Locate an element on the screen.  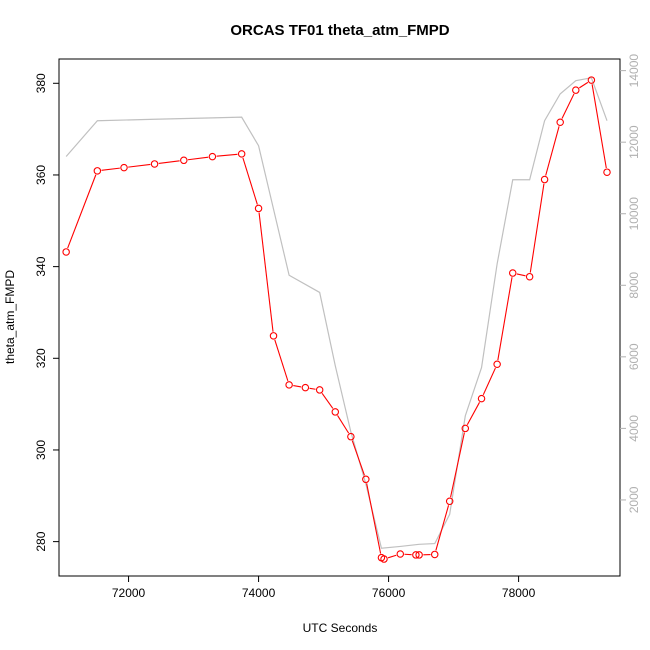
x-tick-label: 78000 is located at coordinates (519, 593).